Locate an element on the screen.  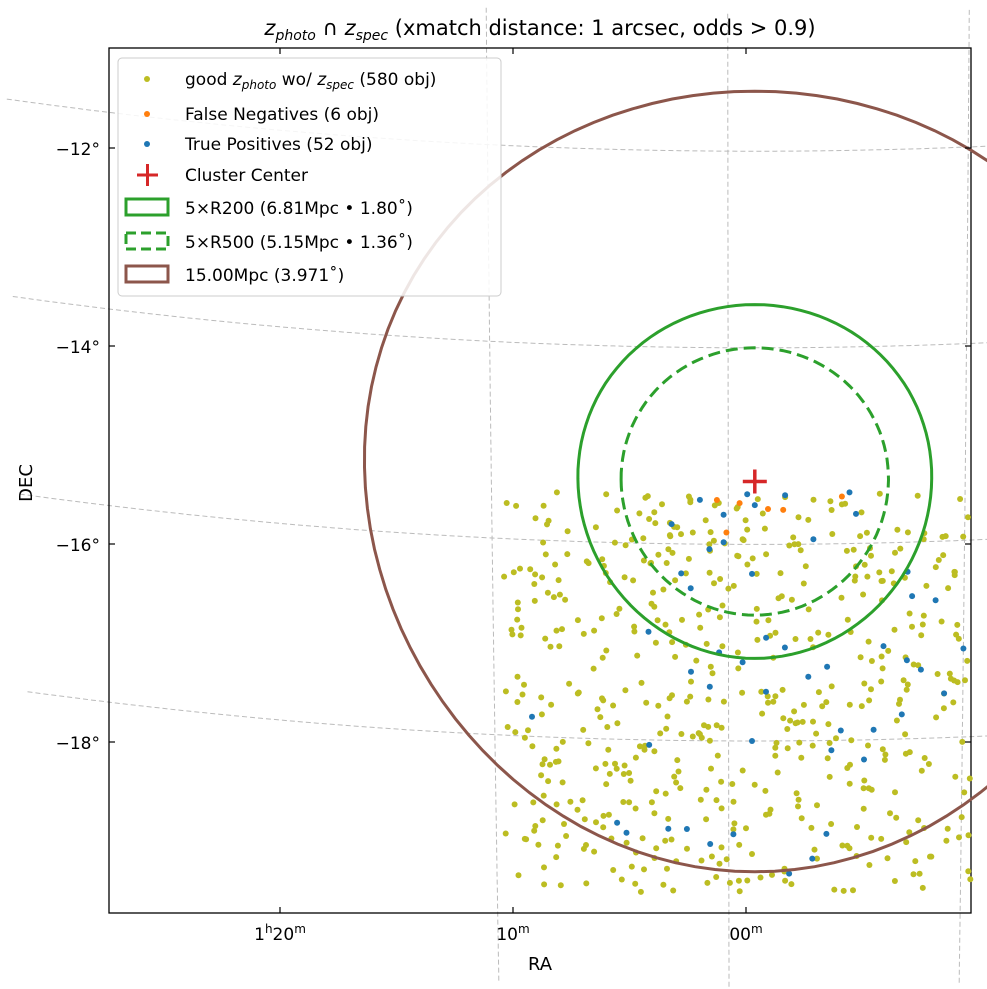
radius-circle is located at coordinates (755, 481).